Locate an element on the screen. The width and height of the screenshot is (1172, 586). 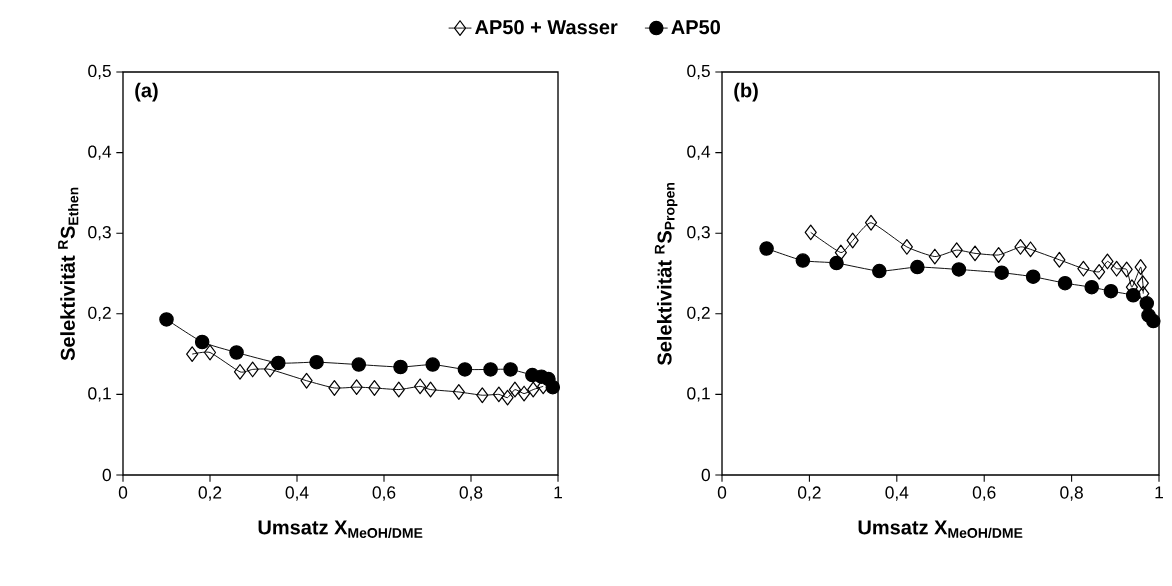
annotation: (b) is located at coordinates (746, 92).